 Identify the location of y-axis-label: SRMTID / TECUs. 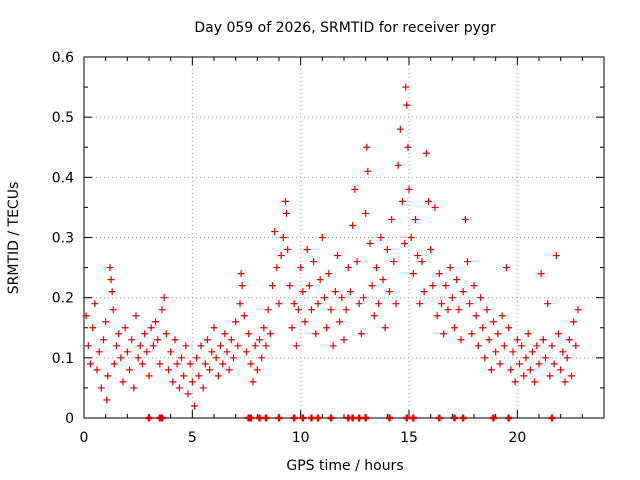
(14, 238).